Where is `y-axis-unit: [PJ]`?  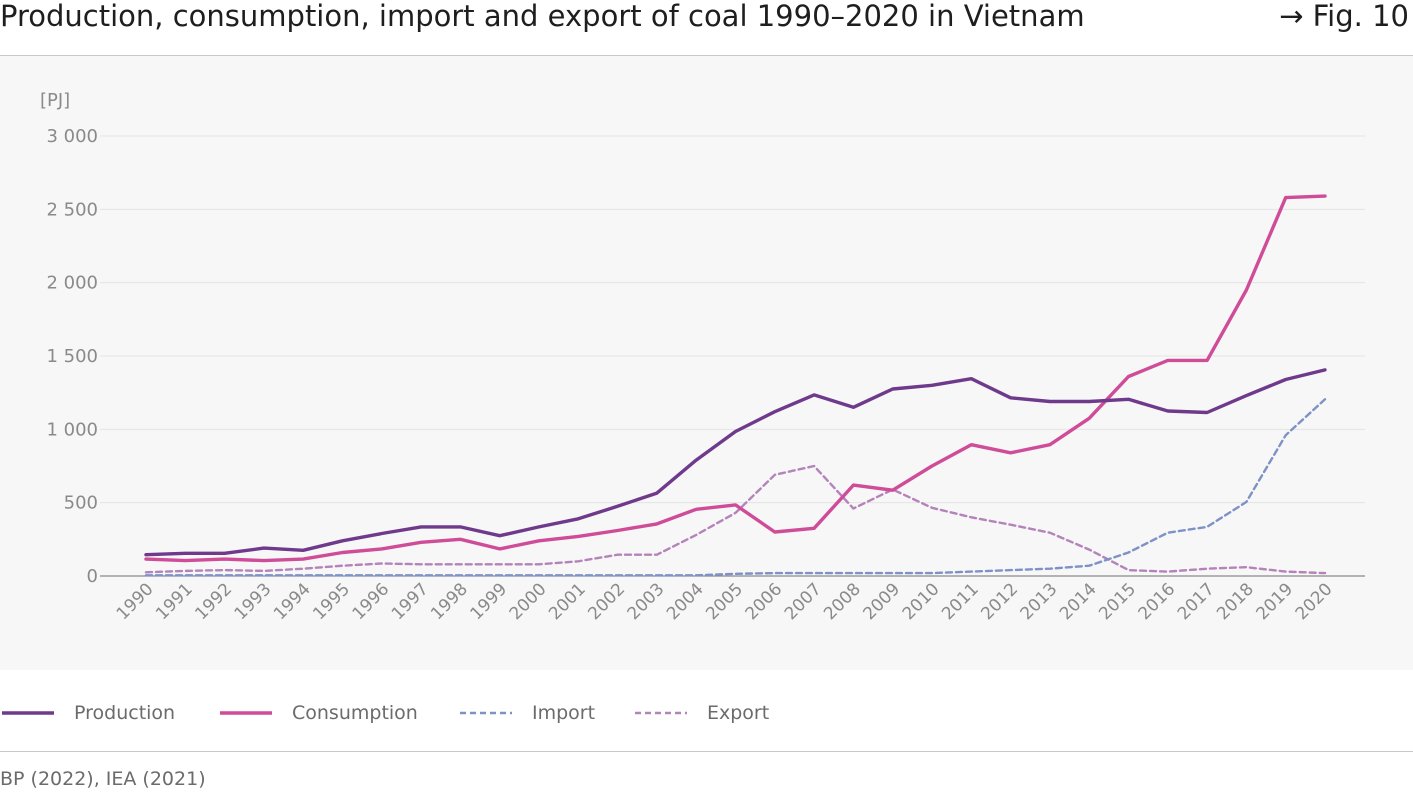 y-axis-unit: [PJ] is located at coordinates (55, 100).